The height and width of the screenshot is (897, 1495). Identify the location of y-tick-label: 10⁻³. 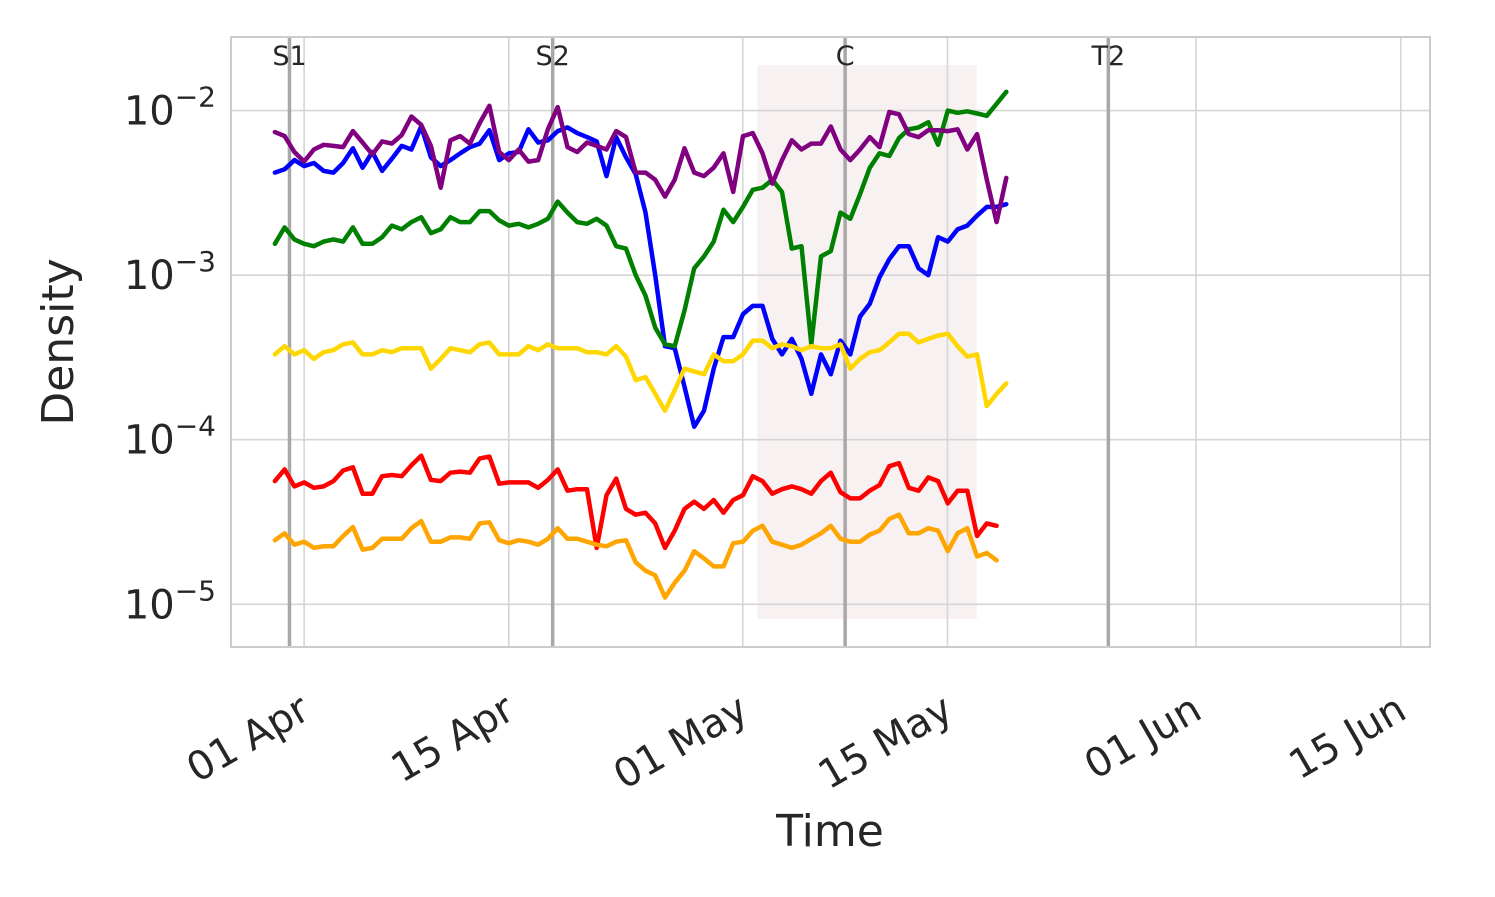
(170, 272).